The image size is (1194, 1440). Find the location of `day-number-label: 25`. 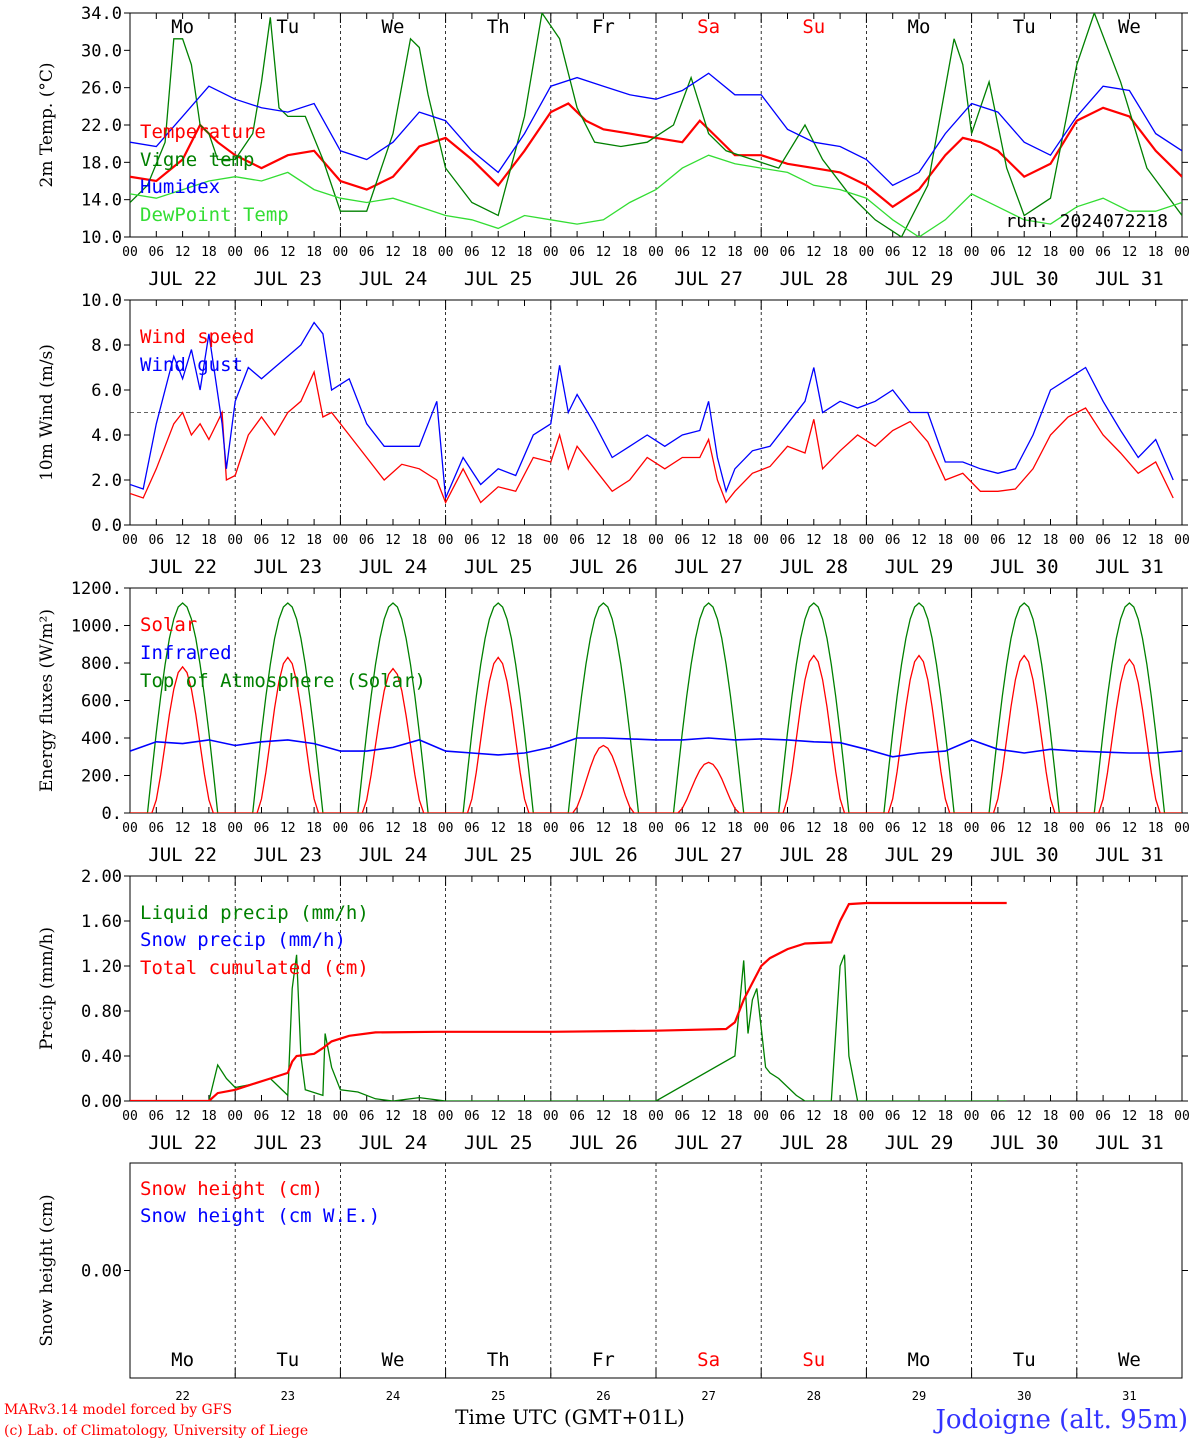

day-number-label: 25 is located at coordinates (498, 1396).